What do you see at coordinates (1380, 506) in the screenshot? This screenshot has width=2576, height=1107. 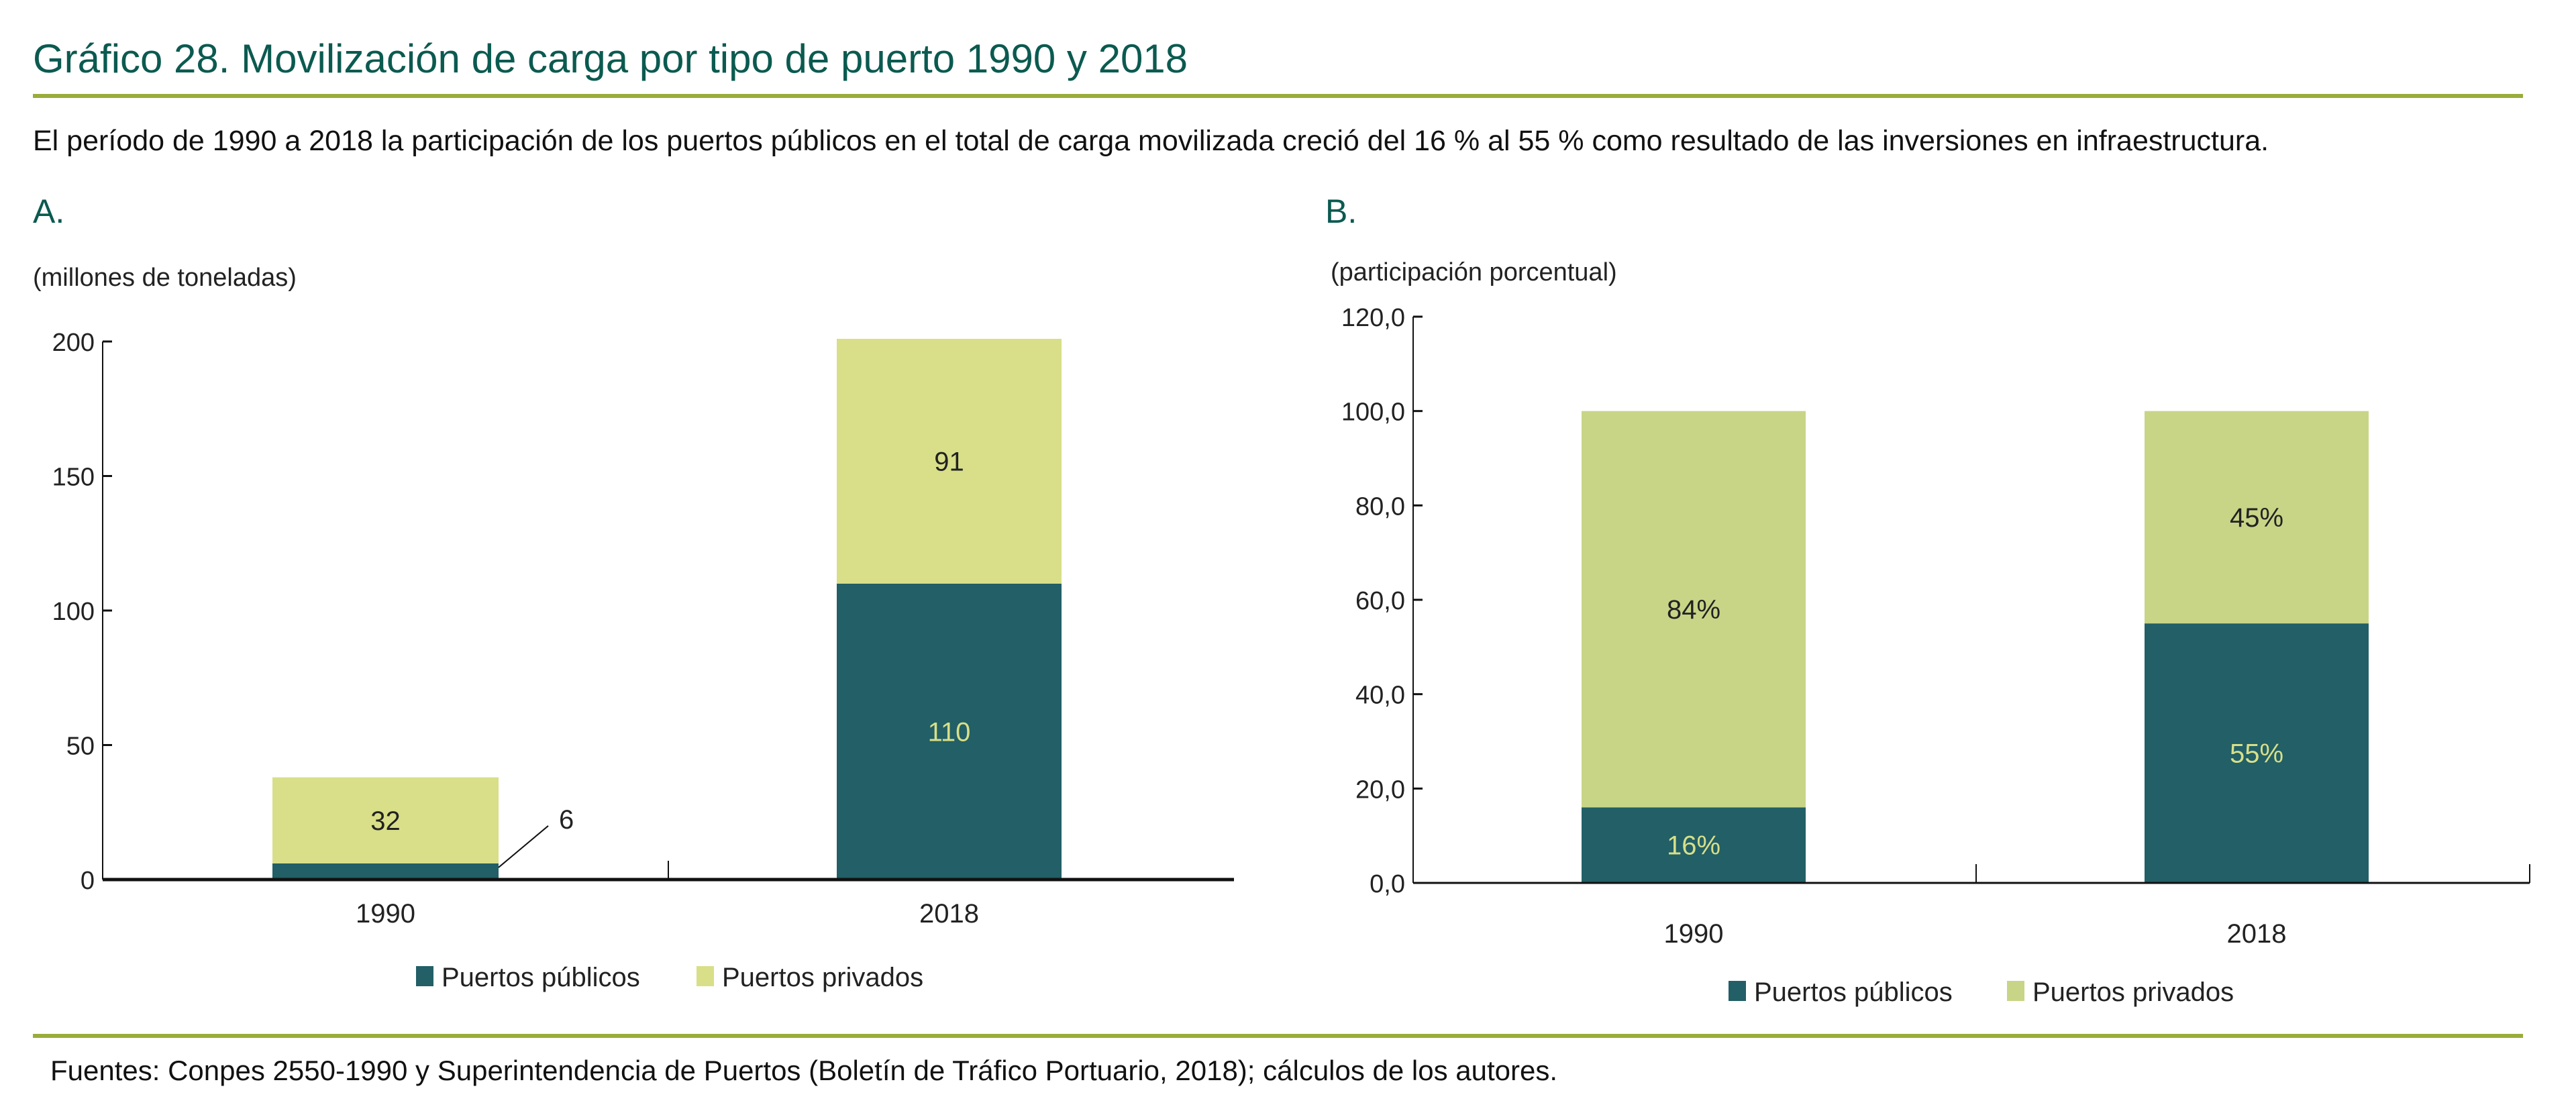 I see `y-tick-label: 80,0` at bounding box center [1380, 506].